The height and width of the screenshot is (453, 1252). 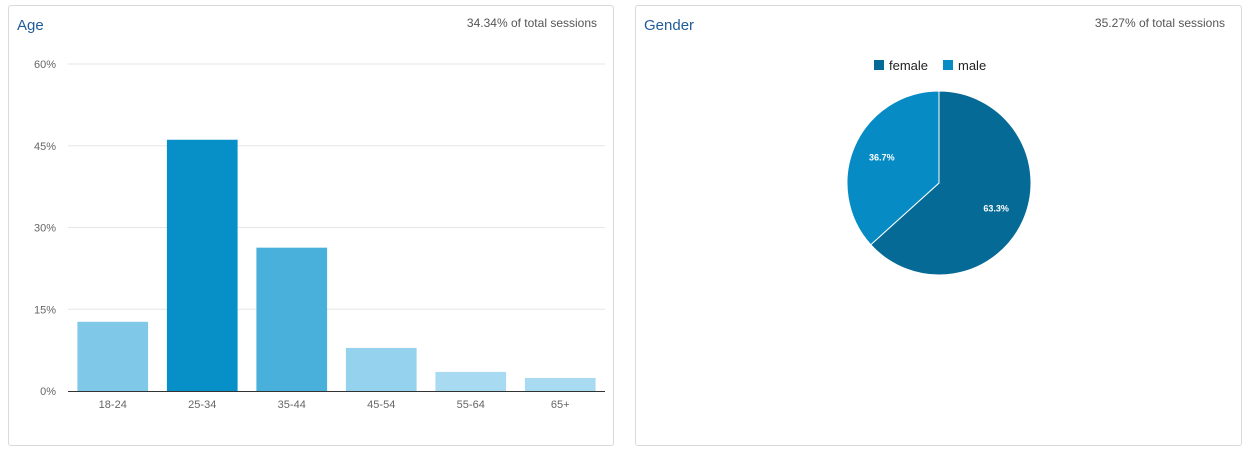 What do you see at coordinates (45, 65) in the screenshot?
I see `y-tick-label: 60%` at bounding box center [45, 65].